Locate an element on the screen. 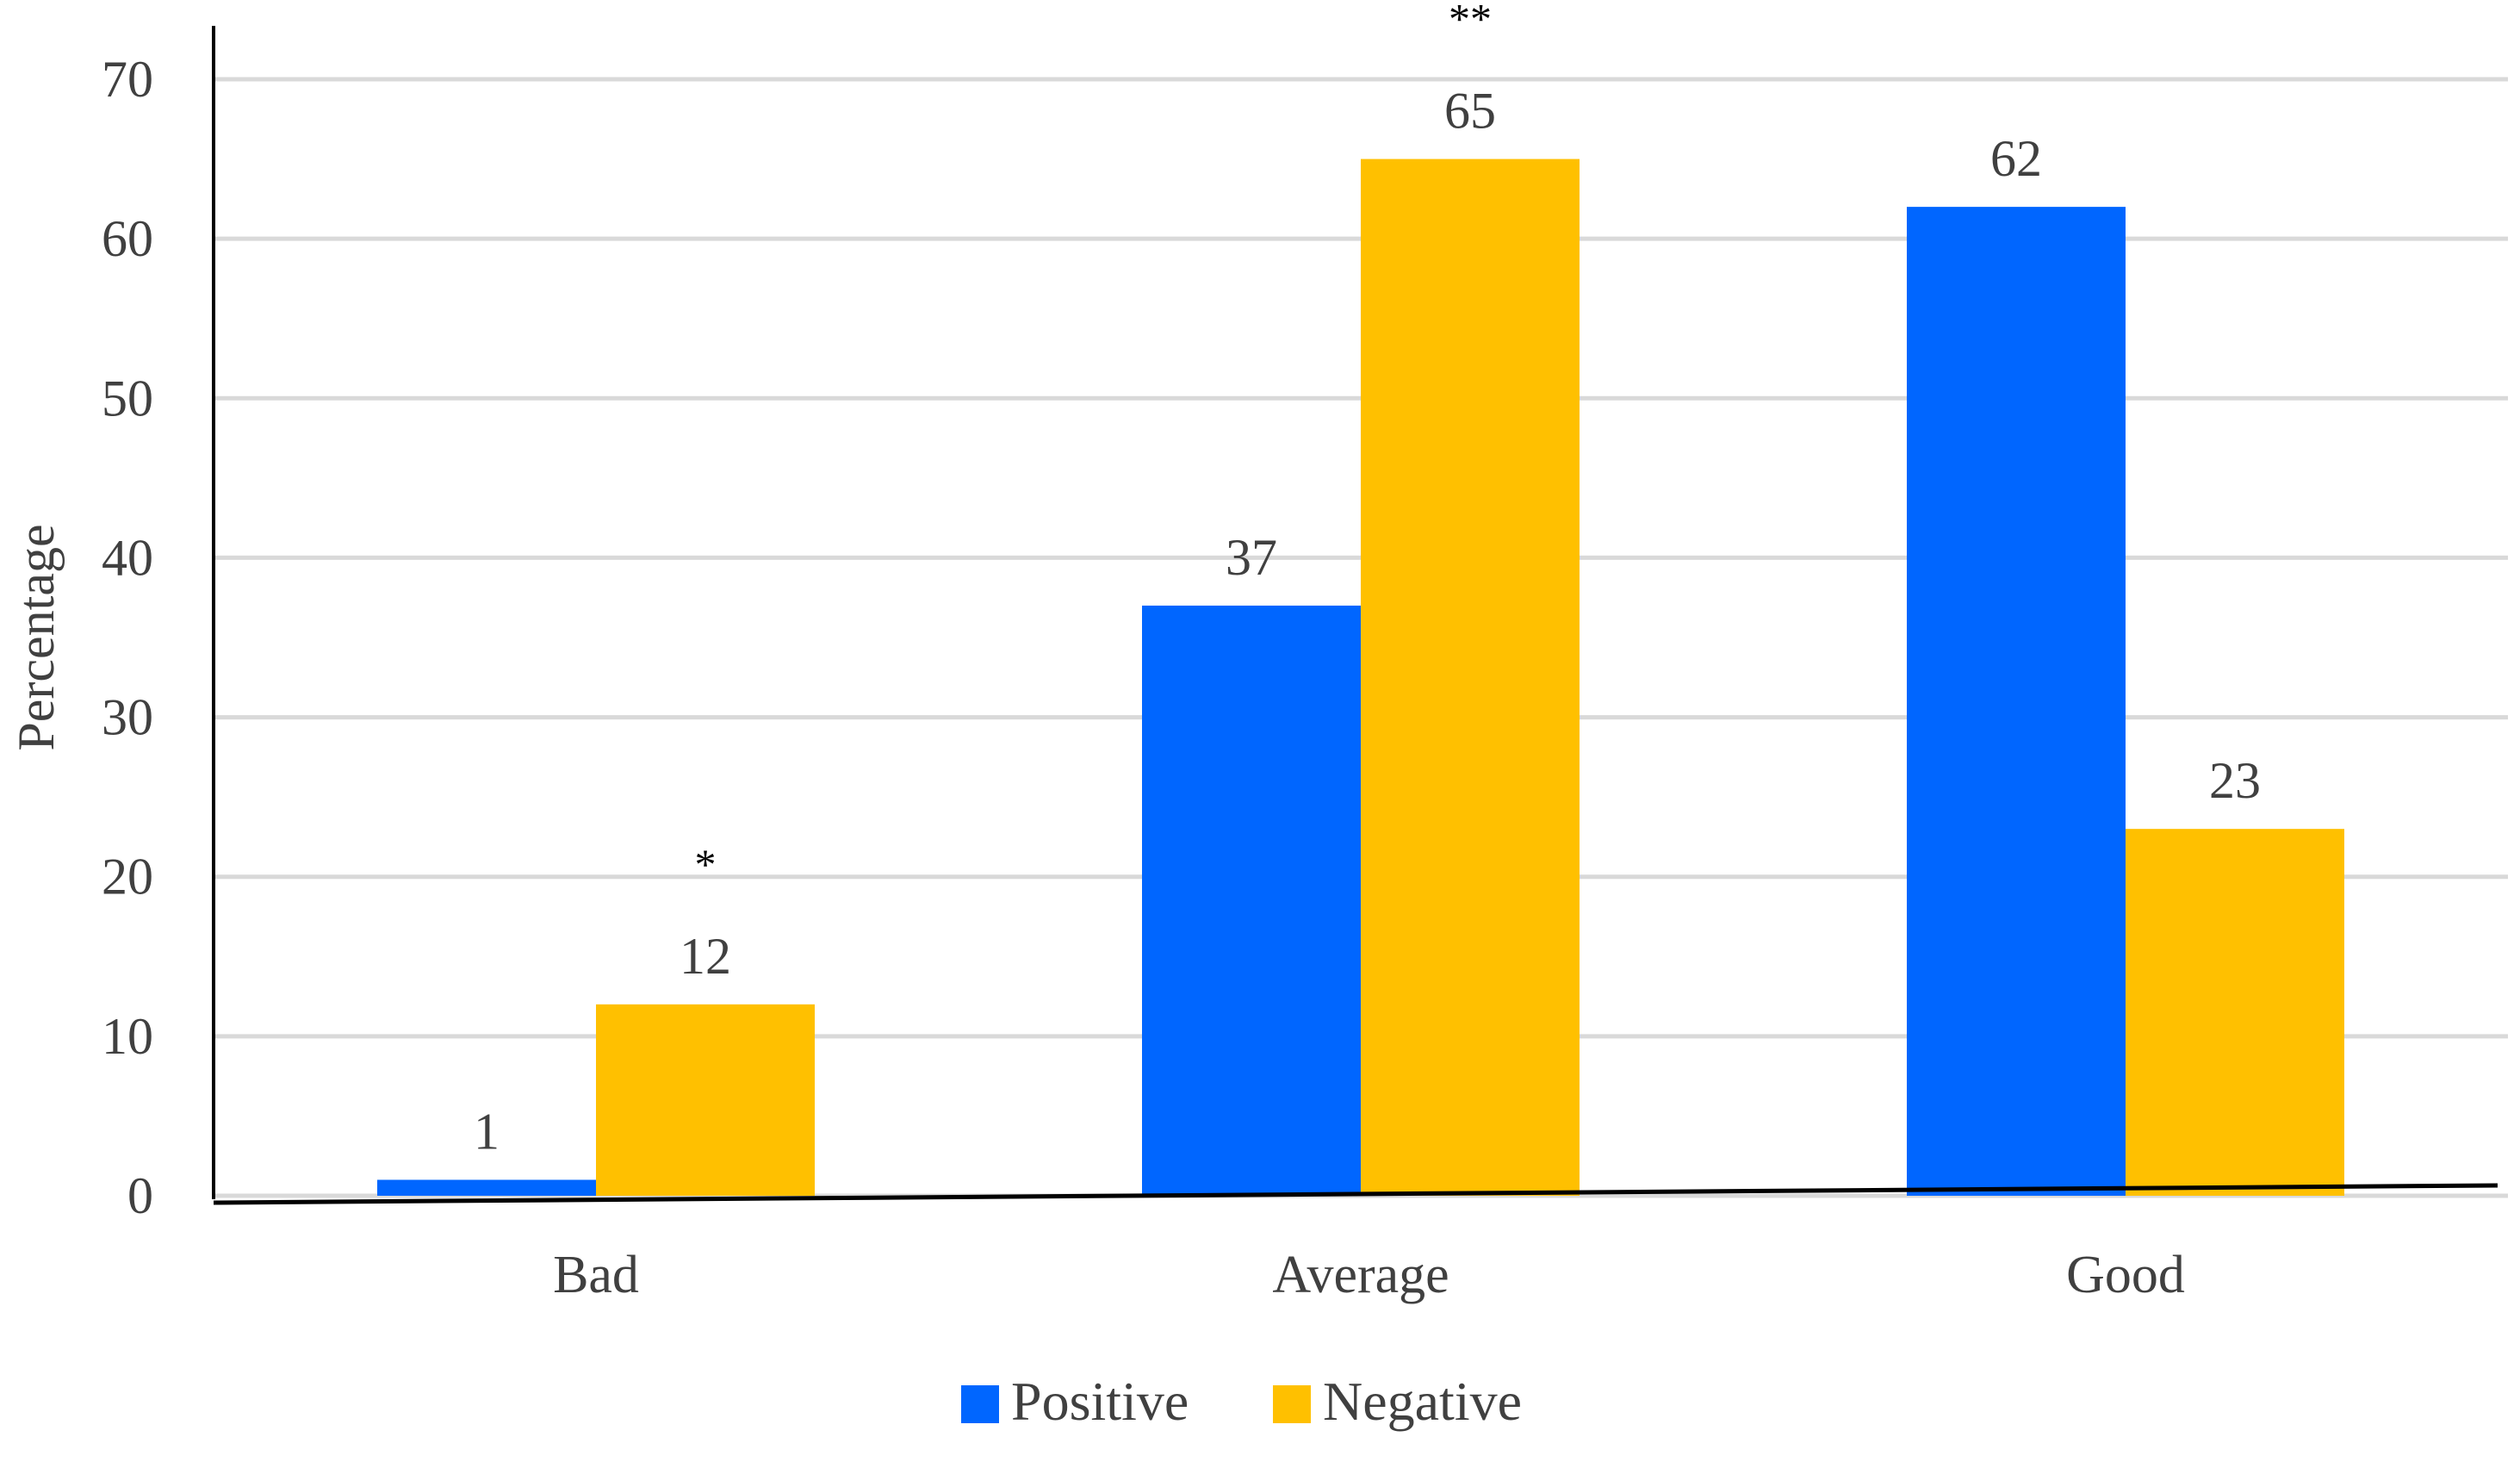  bar-positive-bad is located at coordinates (487, 1188).